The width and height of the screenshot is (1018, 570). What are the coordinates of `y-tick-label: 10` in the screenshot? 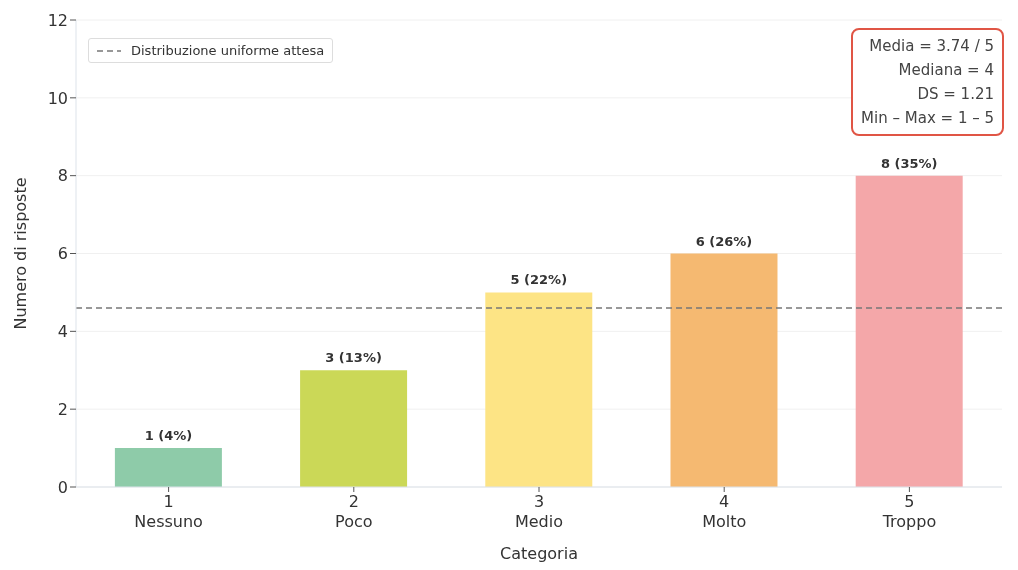 It's located at (57, 98).